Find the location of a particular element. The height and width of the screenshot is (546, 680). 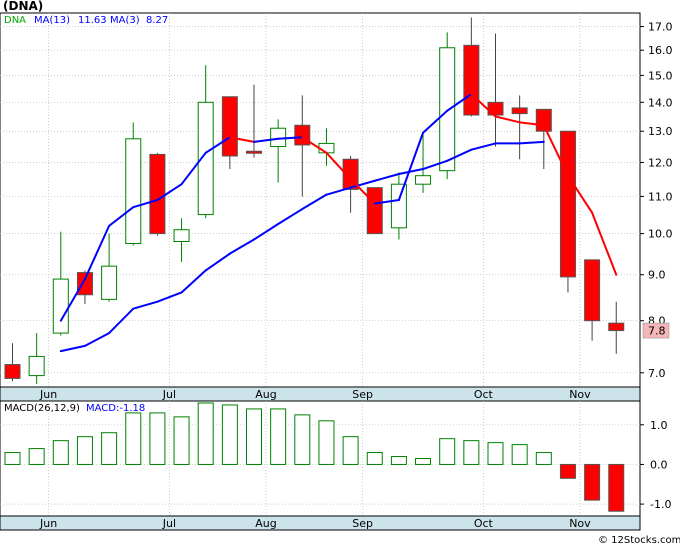

last-price-badge is located at coordinates (656, 330).